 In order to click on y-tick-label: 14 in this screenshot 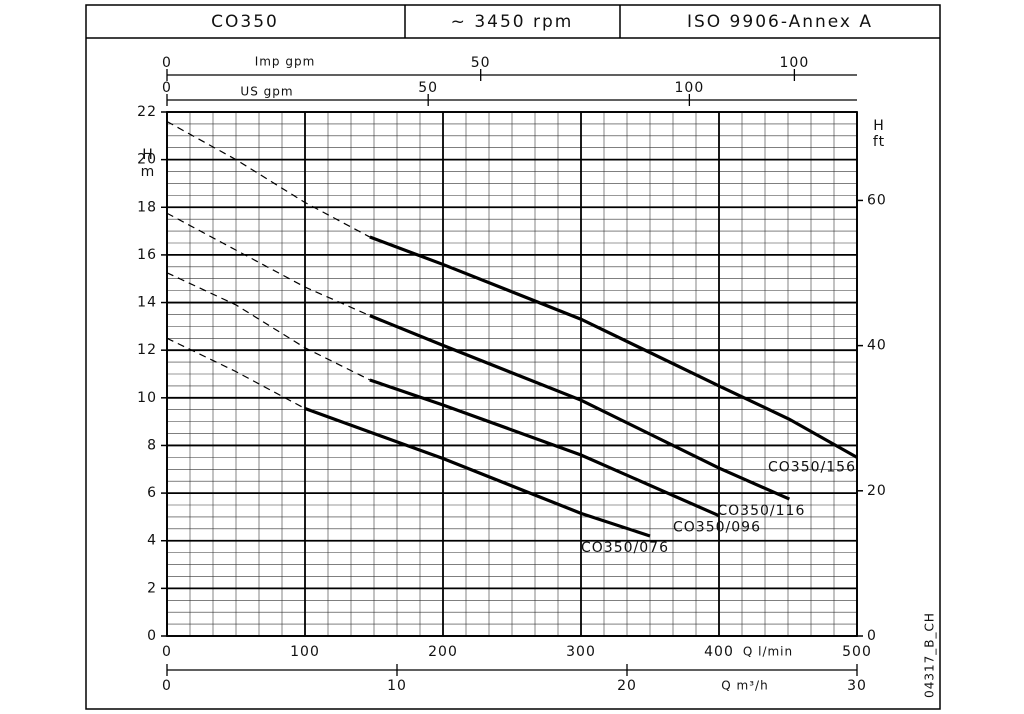, I will do `click(147, 303)`.